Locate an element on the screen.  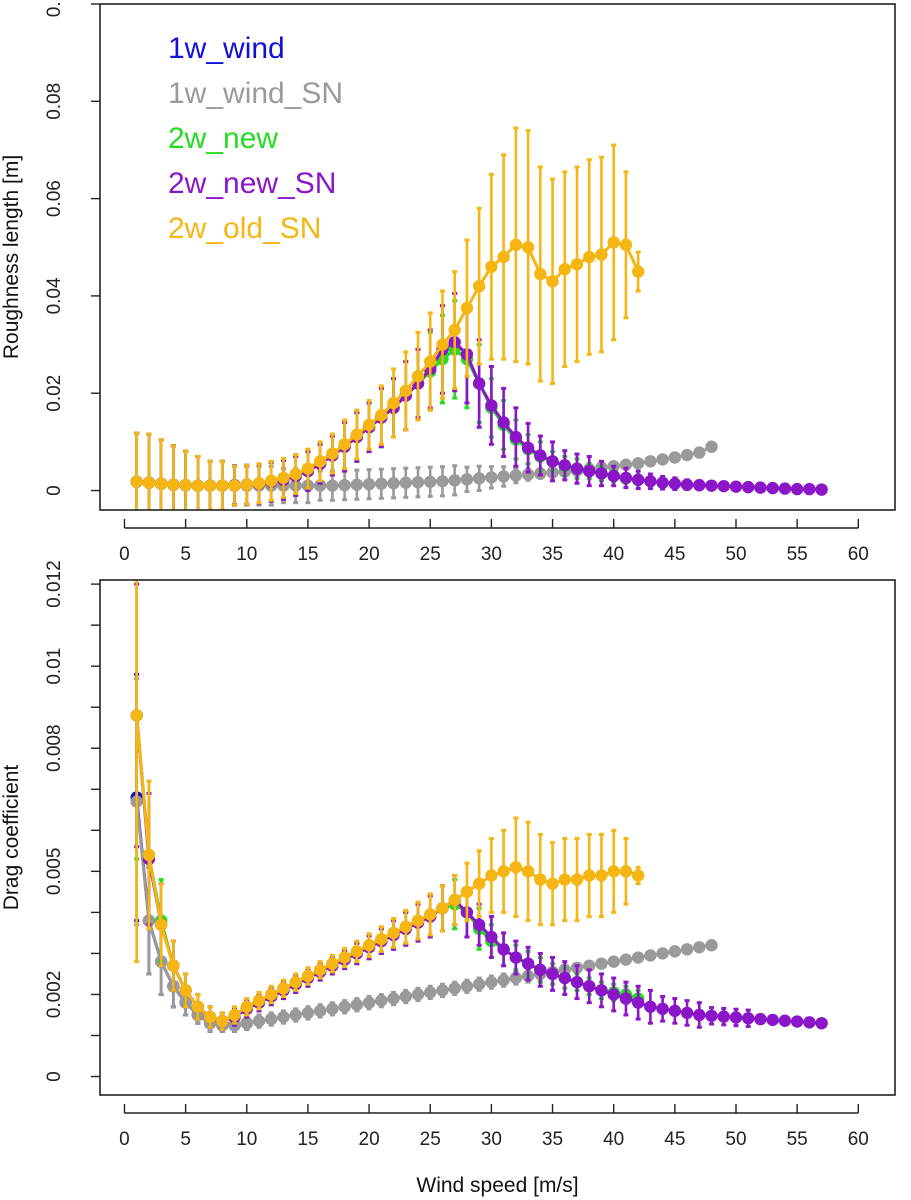
y-tick-label: 0.005 is located at coordinates (54, 872).